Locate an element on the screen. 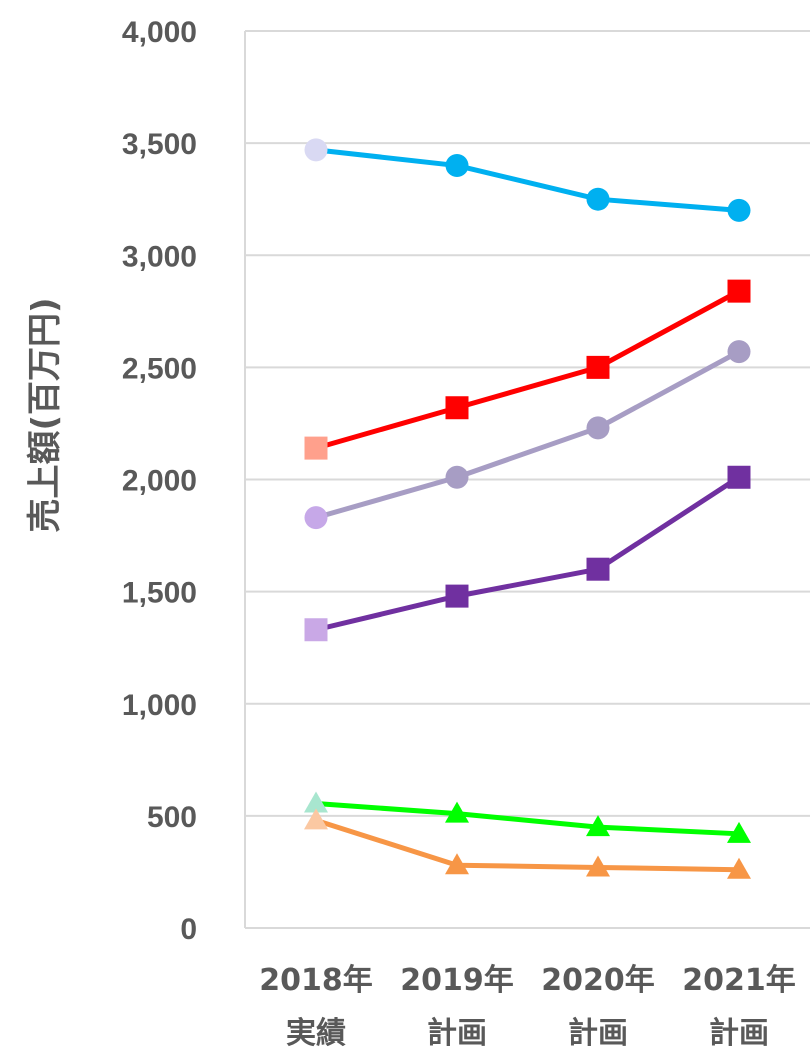 This screenshot has height=1058, width=810. y-tick-label: 2,000 is located at coordinates (159, 481).